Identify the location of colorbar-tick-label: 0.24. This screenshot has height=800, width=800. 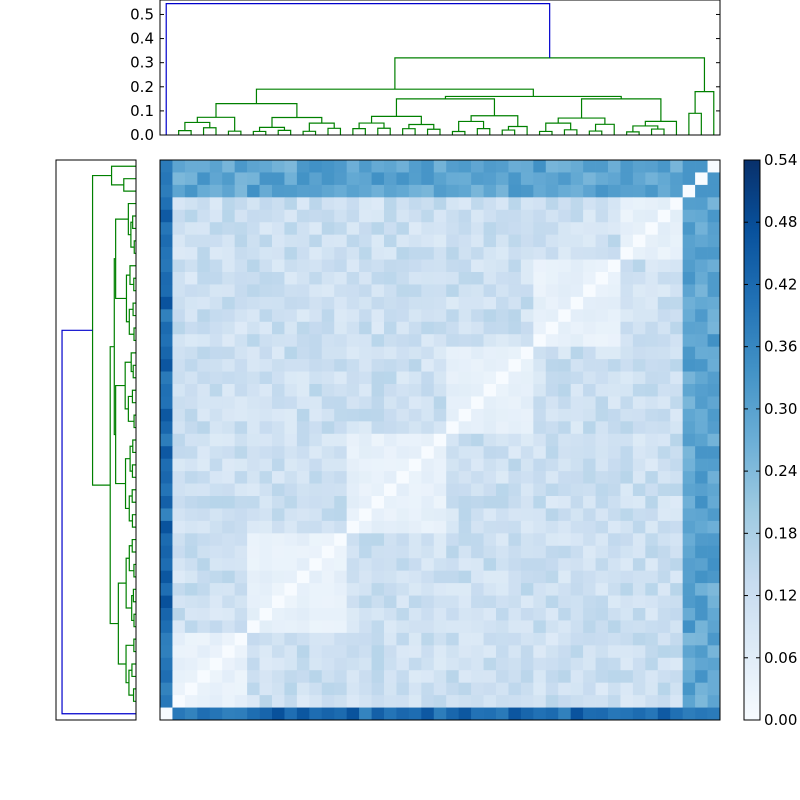
(780, 471).